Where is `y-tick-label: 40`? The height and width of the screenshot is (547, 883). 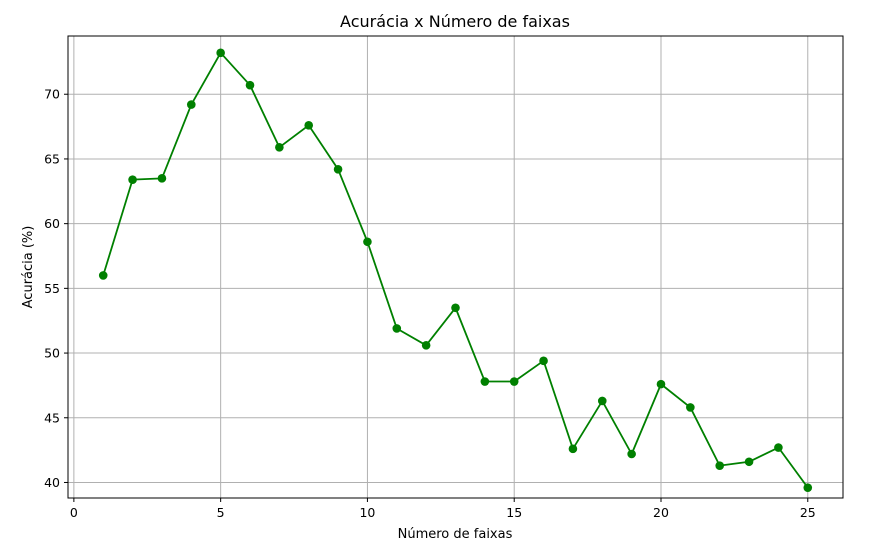
y-tick-label: 40 is located at coordinates (52, 482).